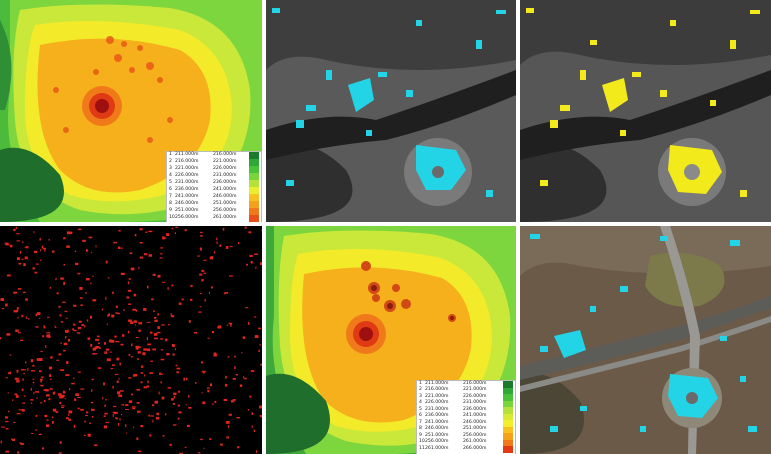 This screenshot has height=454, width=771. What do you see at coordinates (475, 448) in the screenshot?
I see `legend-high: 266.000m` at bounding box center [475, 448].